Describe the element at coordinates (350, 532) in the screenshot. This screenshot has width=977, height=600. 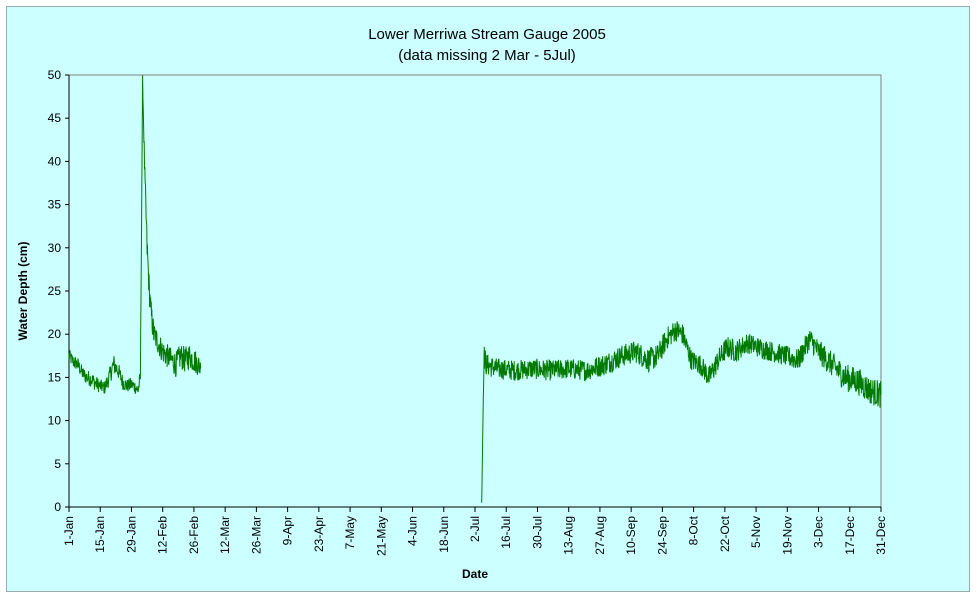
I see `x-tick-label: 7-May` at that location.